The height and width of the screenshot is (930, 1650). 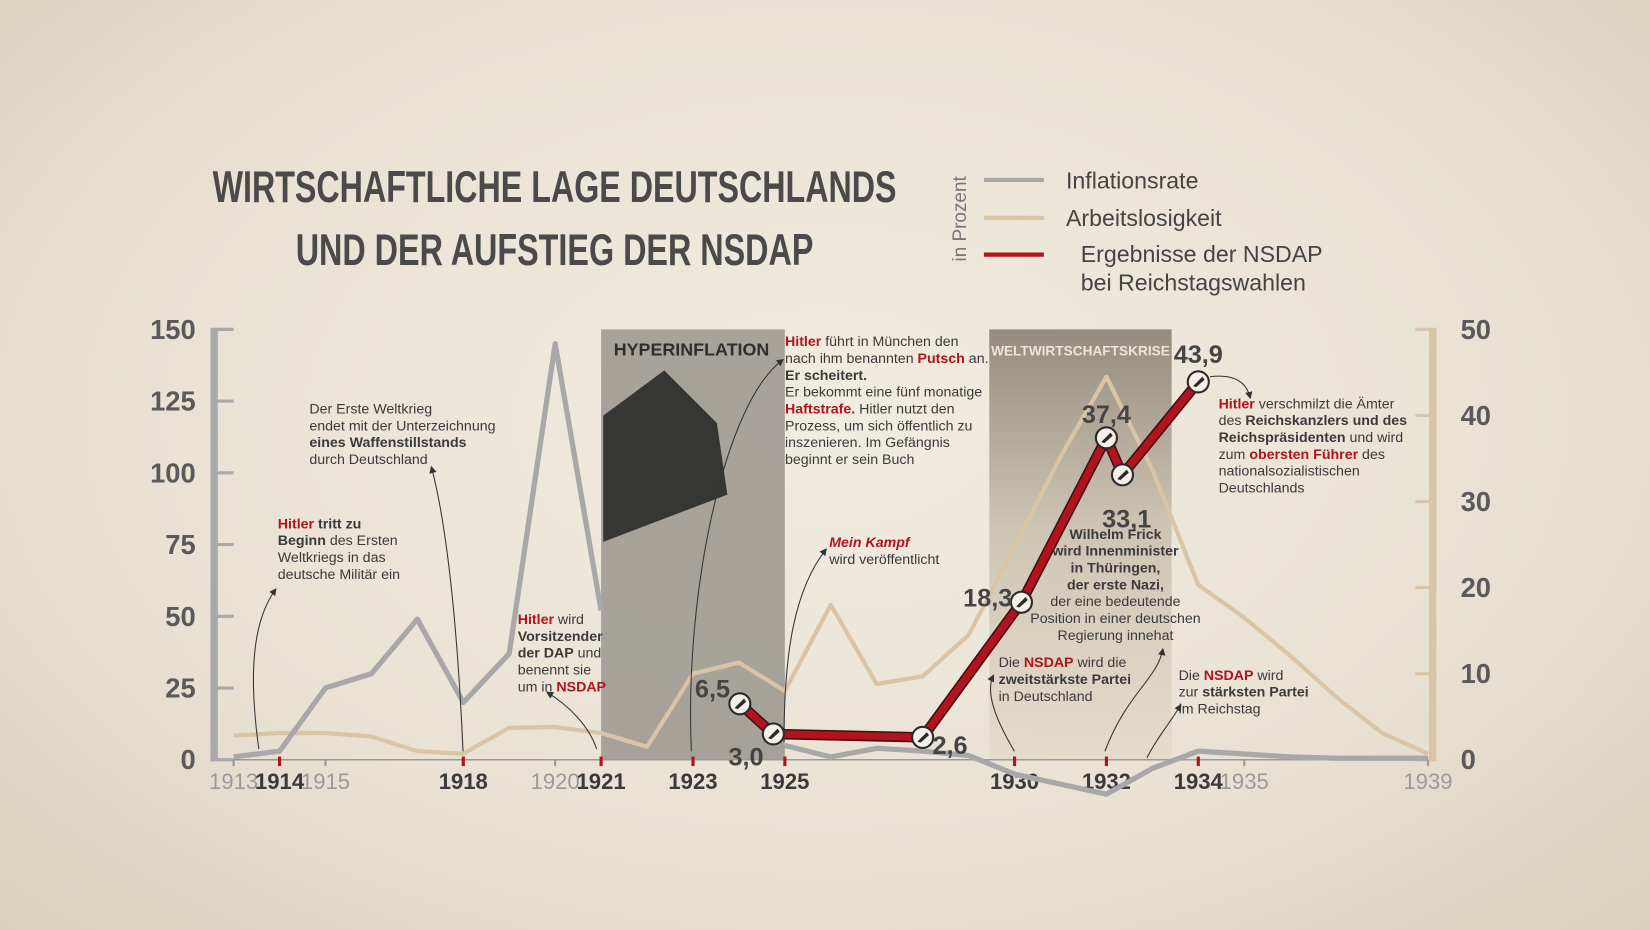 What do you see at coordinates (1476, 415) in the screenshot?
I see `y2-tick-label: 40` at bounding box center [1476, 415].